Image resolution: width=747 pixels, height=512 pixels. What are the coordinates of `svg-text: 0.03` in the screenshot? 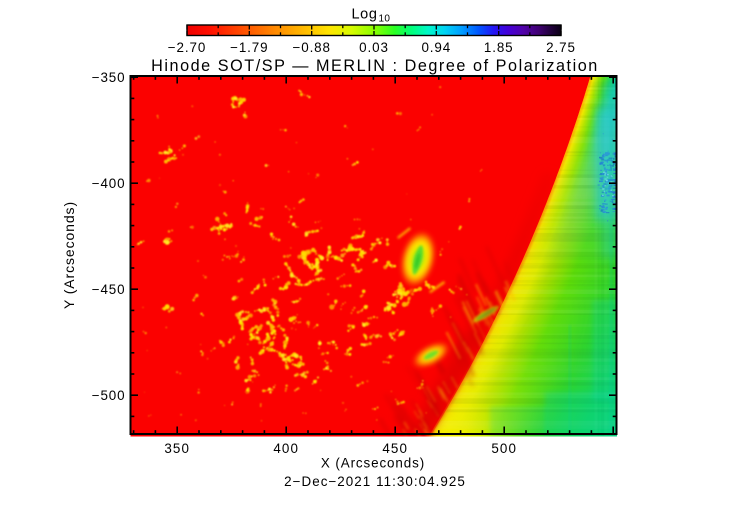 It's located at (374, 47).